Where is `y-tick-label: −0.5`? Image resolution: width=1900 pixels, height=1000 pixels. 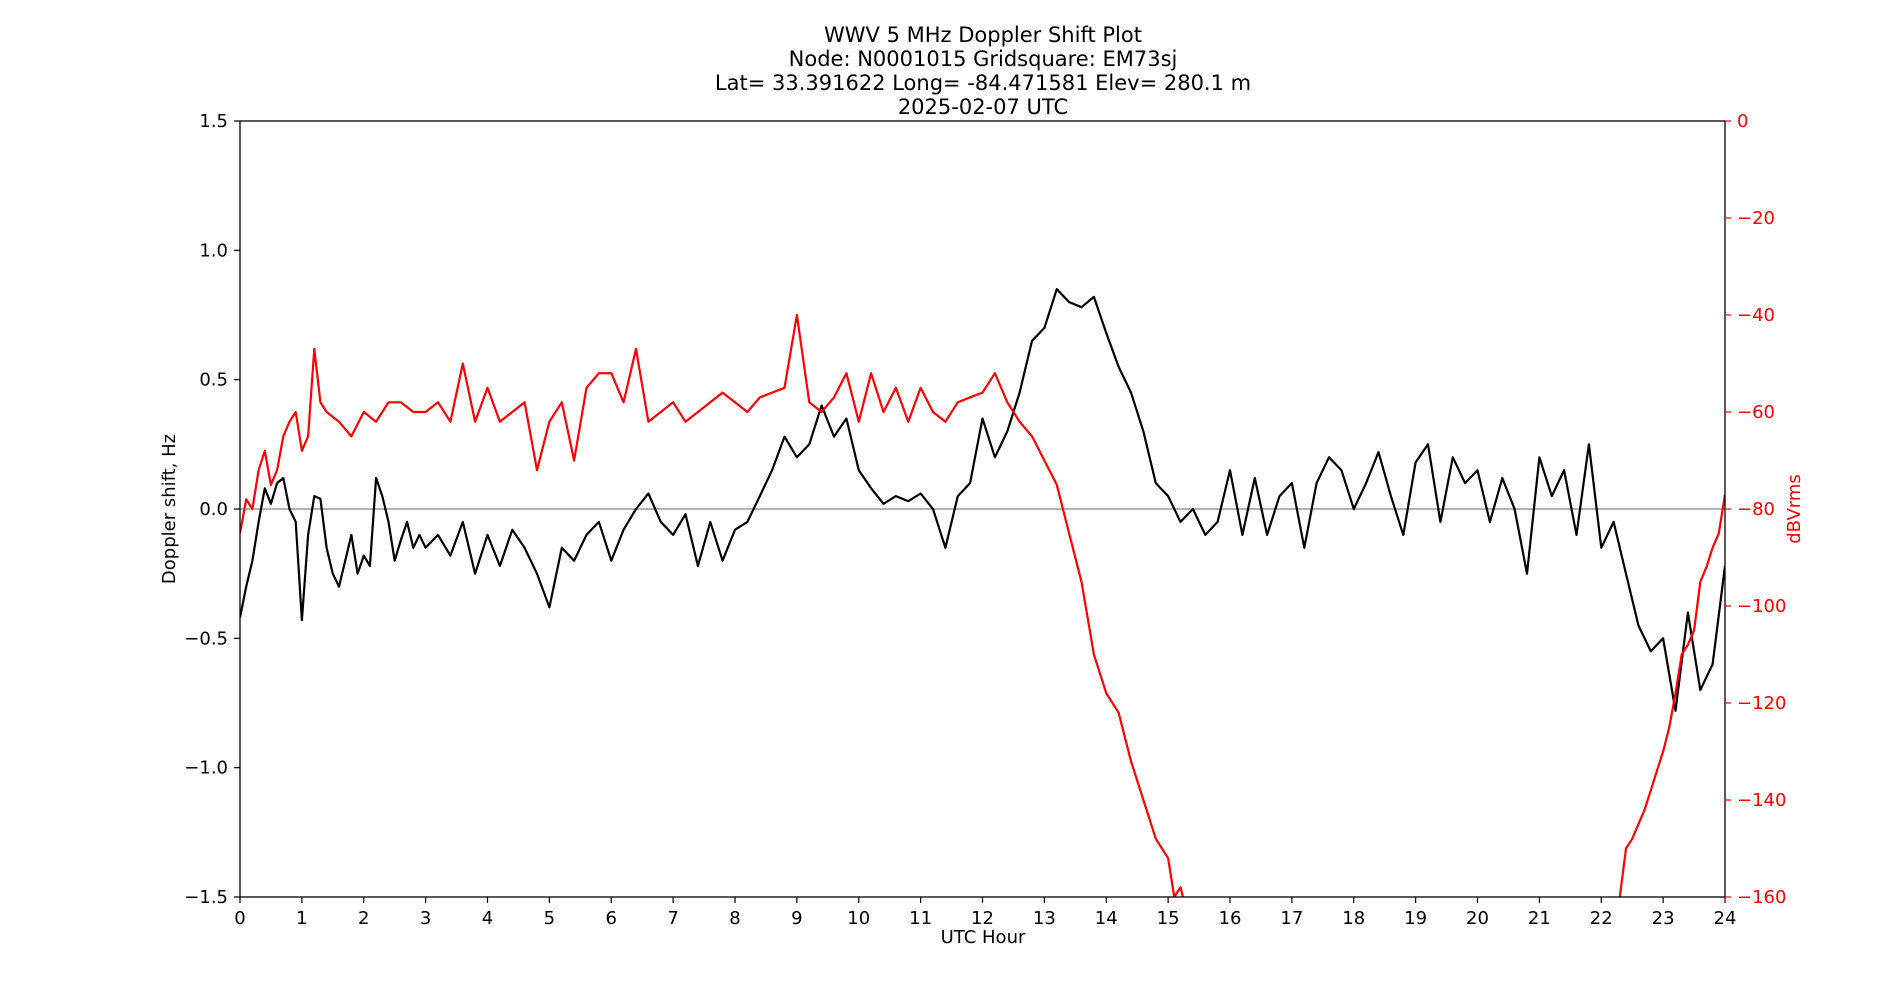 y-tick-label: −0.5 is located at coordinates (206, 638).